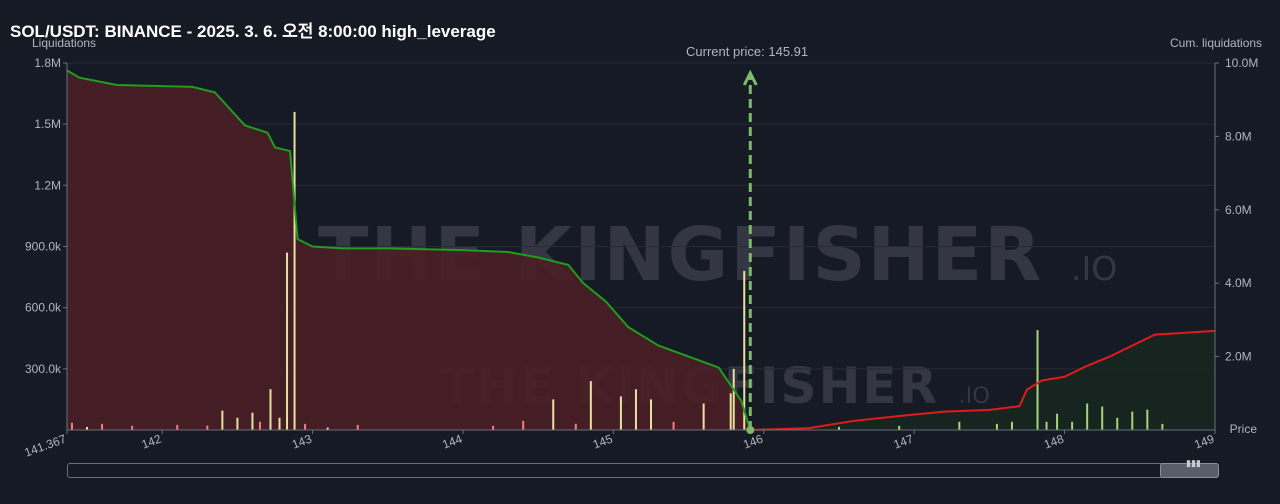  Describe the element at coordinates (1189, 470) in the screenshot. I see `range-scroll-thumb` at that location.